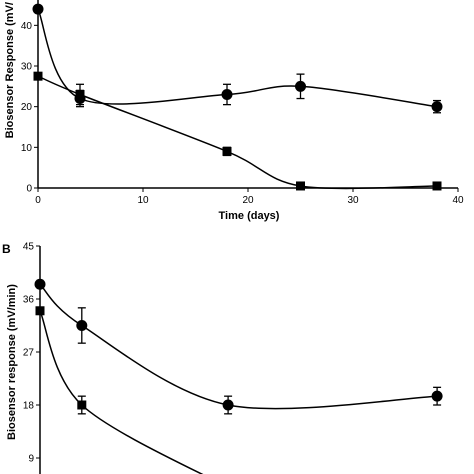 This screenshot has height=474, width=474. Describe the element at coordinates (6, 249) in the screenshot. I see `panel-b-label: B` at that location.